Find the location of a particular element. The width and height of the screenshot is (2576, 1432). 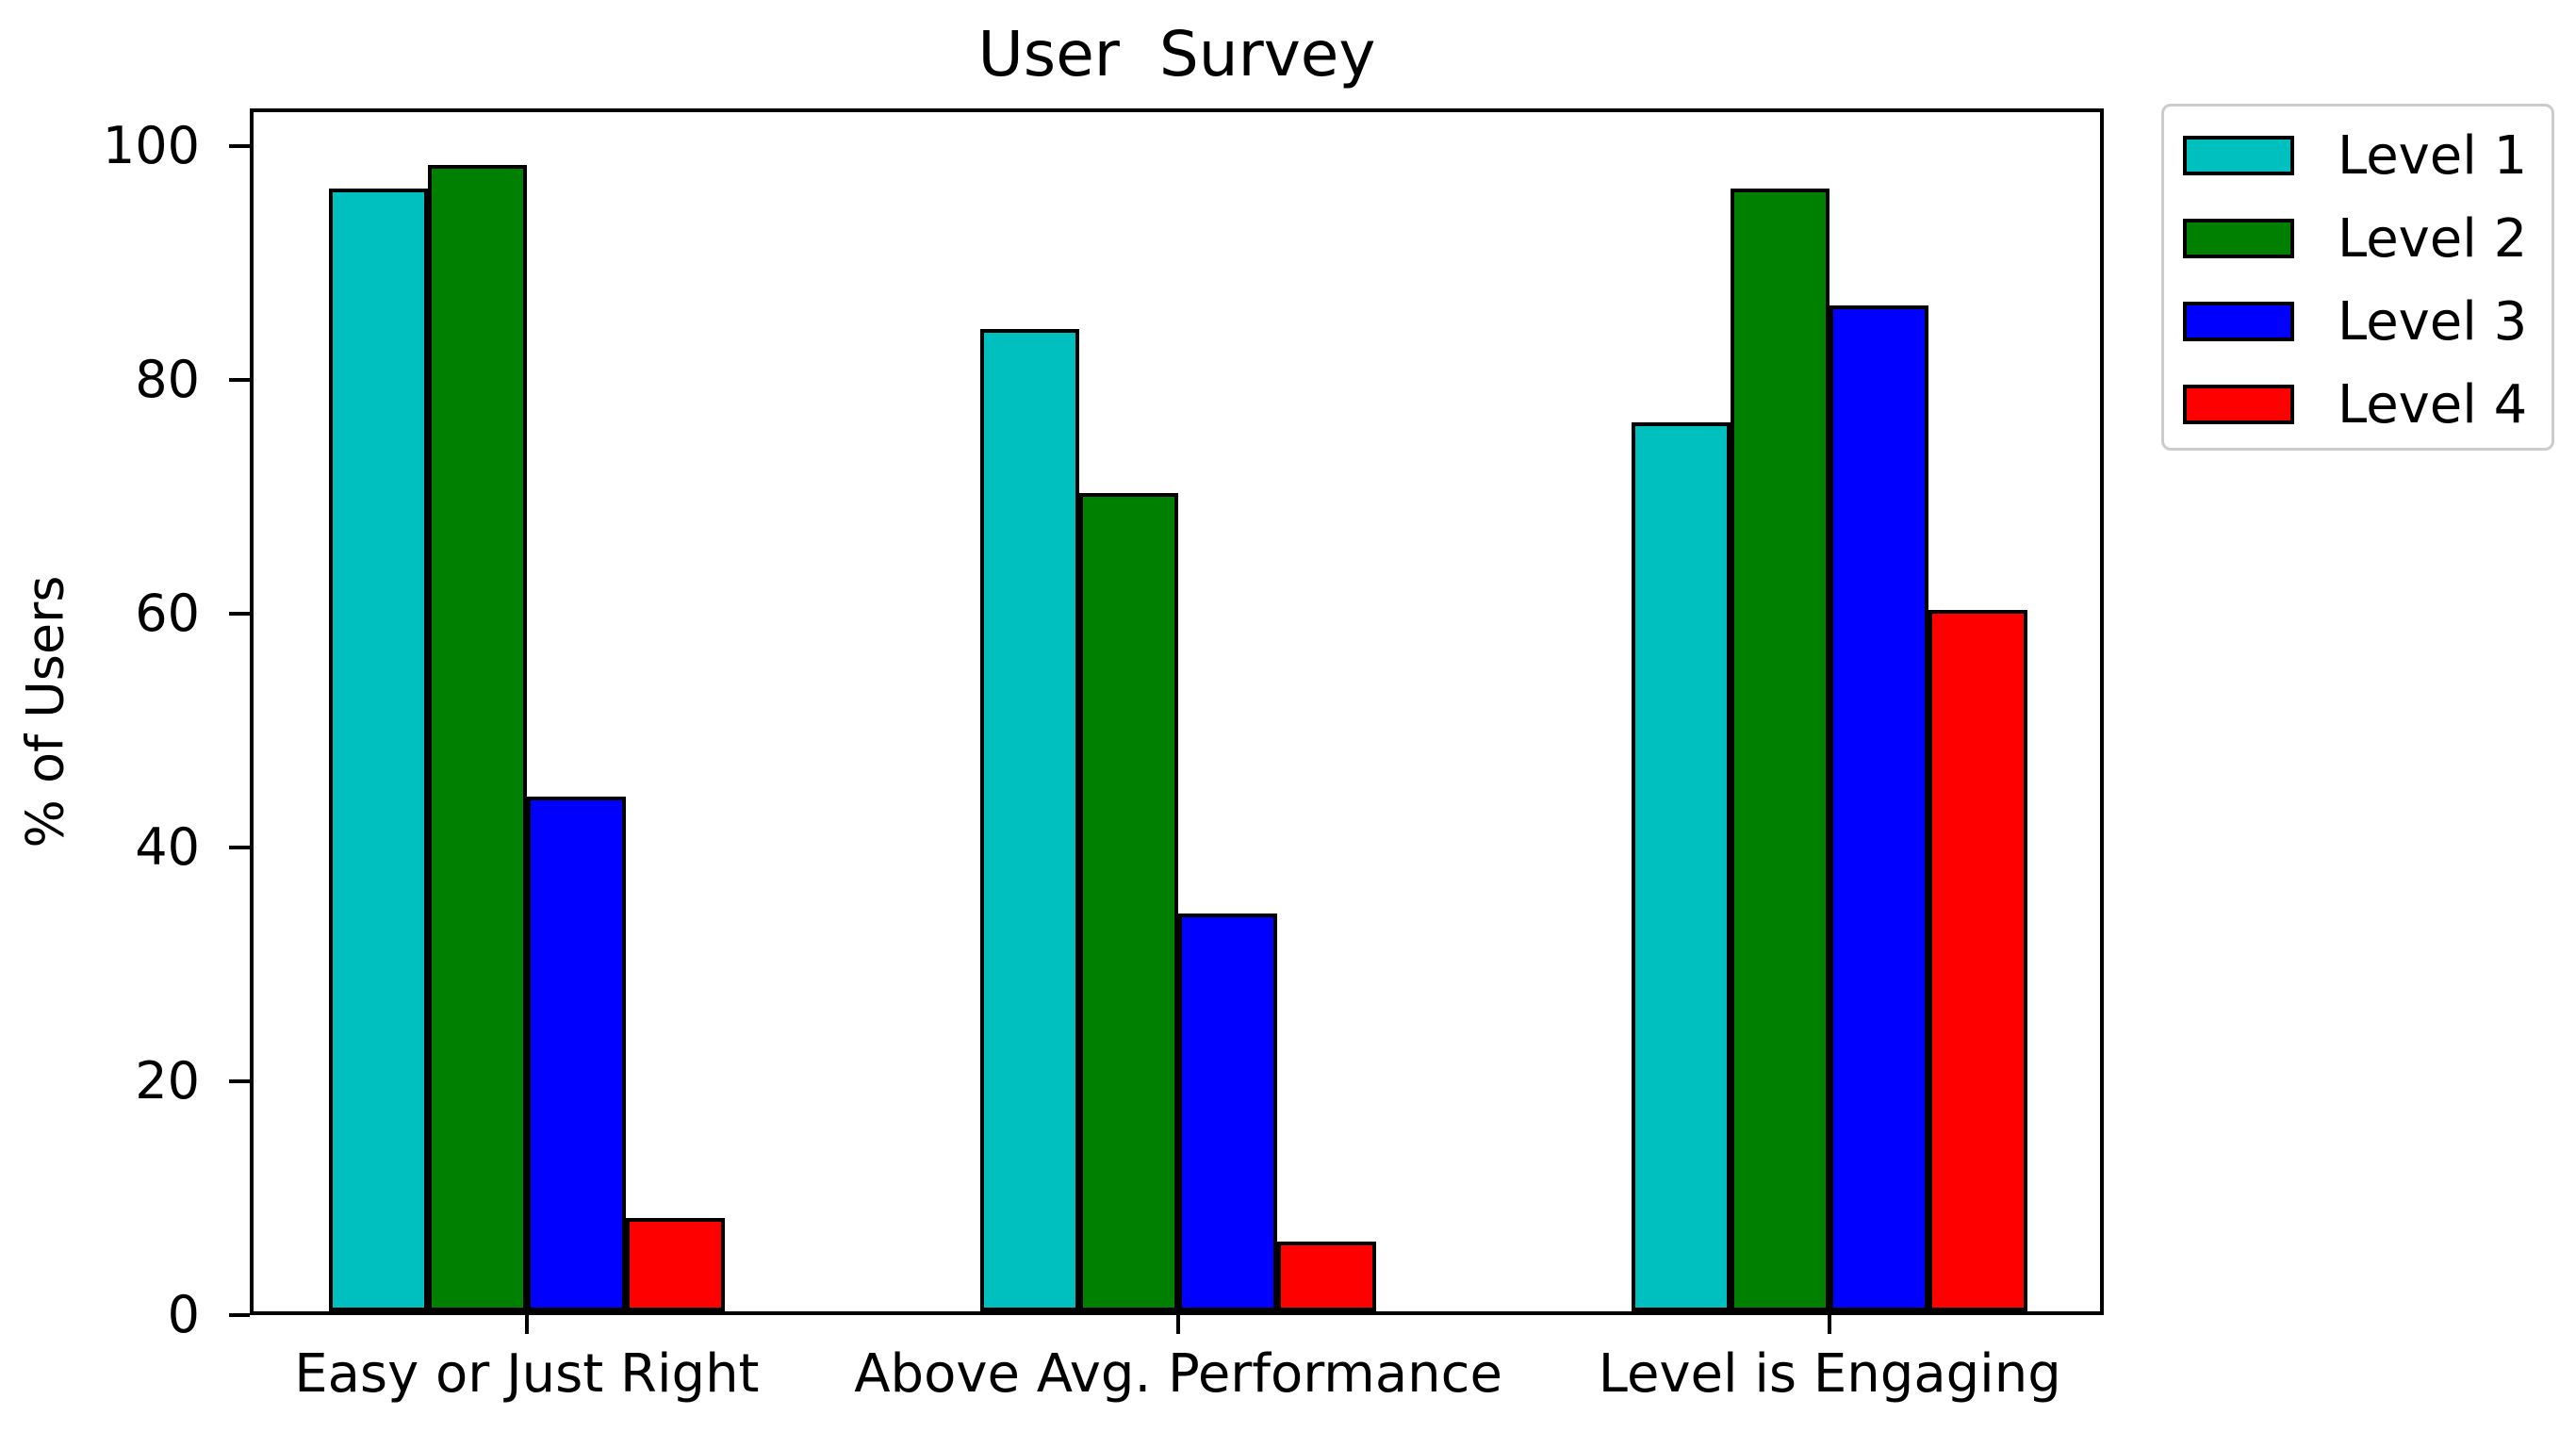

legend-label: Level 4 is located at coordinates (2433, 405).